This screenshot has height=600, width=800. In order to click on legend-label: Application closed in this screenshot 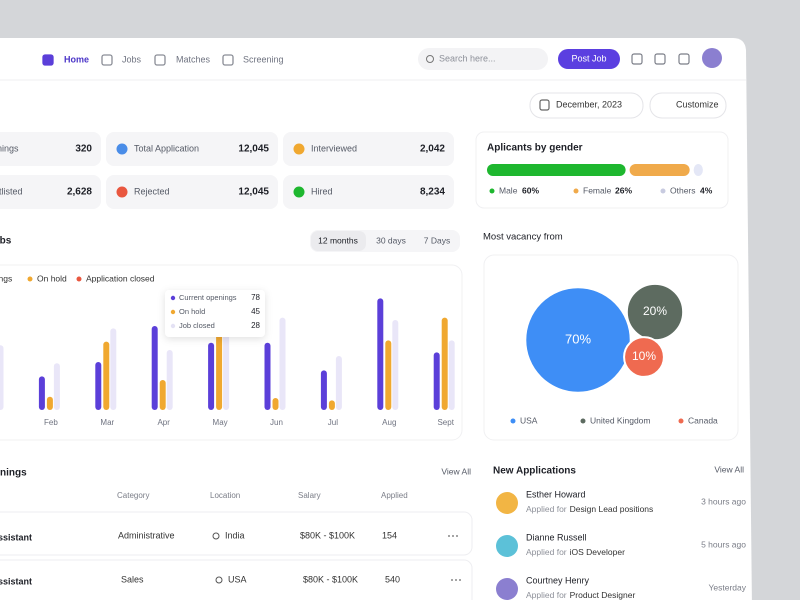, I will do `click(120, 278)`.